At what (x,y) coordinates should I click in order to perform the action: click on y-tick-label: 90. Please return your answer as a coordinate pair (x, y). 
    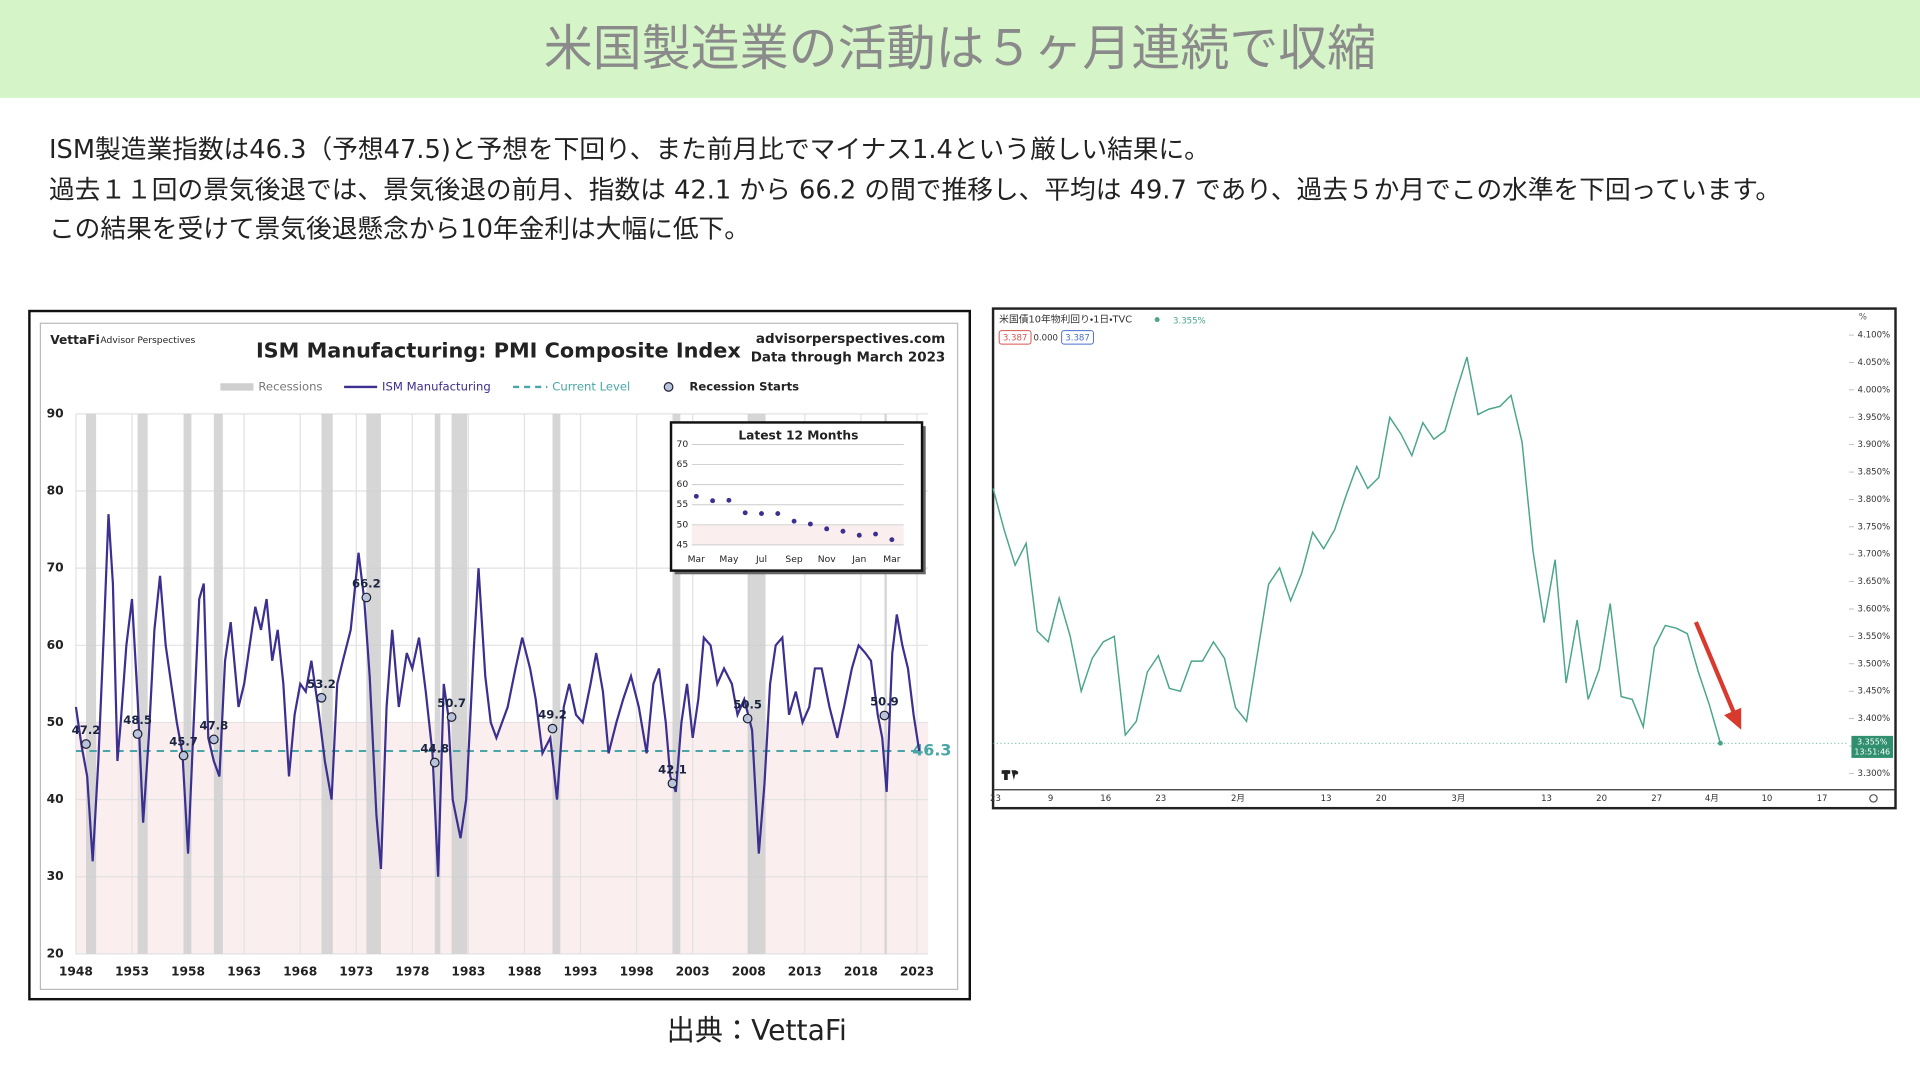
    Looking at the image, I should click on (55, 413).